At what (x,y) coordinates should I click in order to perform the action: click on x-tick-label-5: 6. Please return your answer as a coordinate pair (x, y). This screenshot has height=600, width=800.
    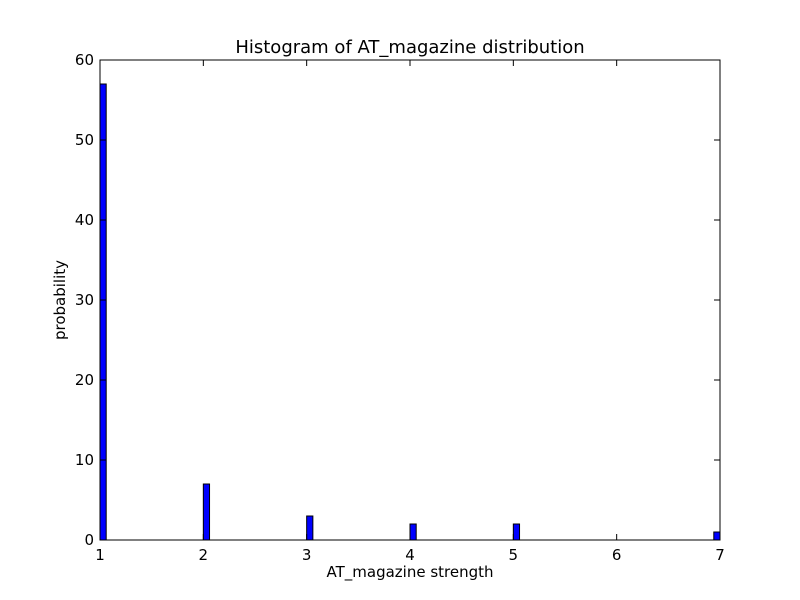
    Looking at the image, I should click on (617, 555).